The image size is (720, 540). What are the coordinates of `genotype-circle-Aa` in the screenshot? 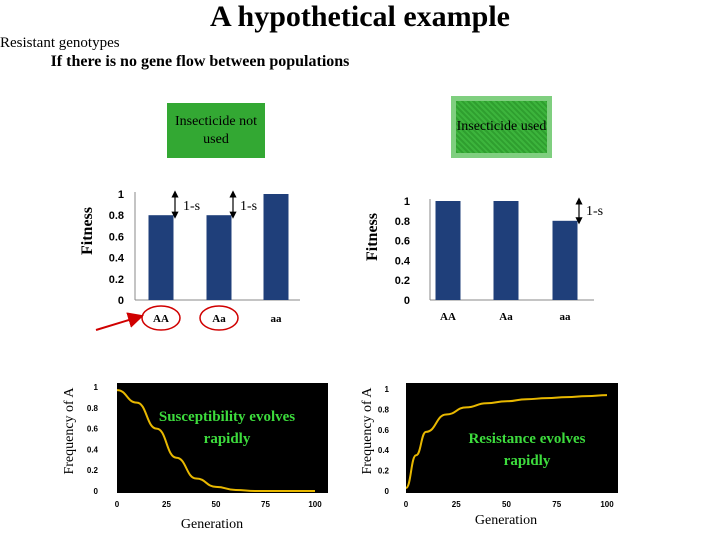 It's located at (219, 318).